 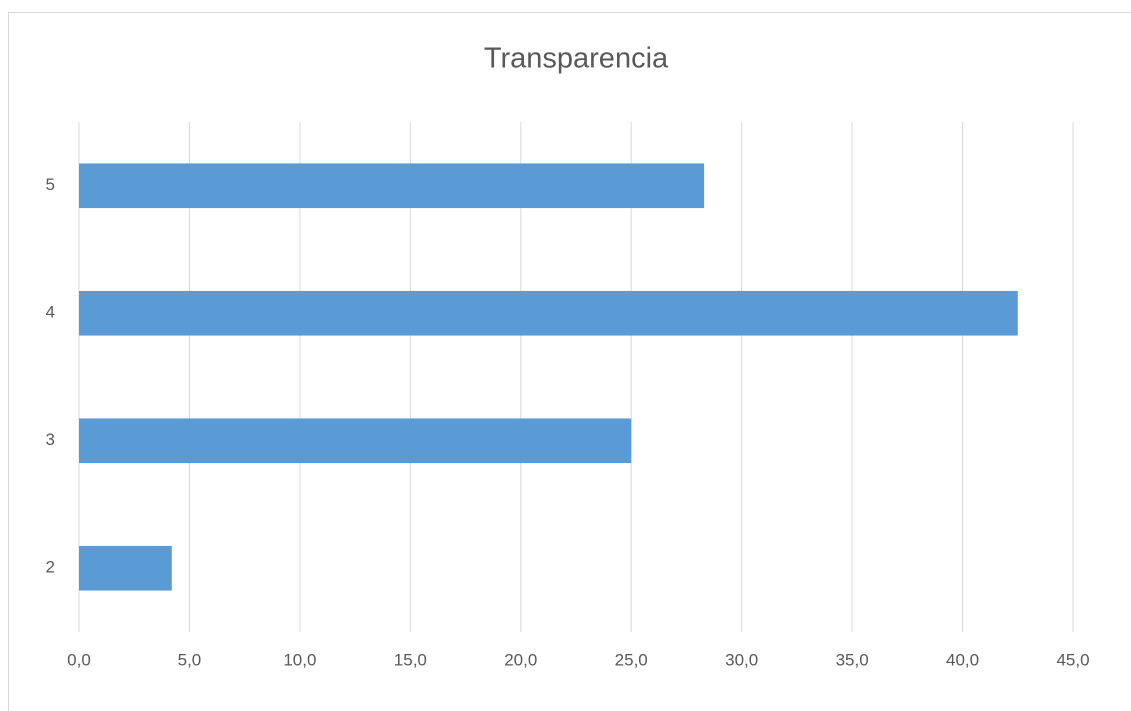 I want to click on x-tick-label: 20,0, so click(x=520, y=659).